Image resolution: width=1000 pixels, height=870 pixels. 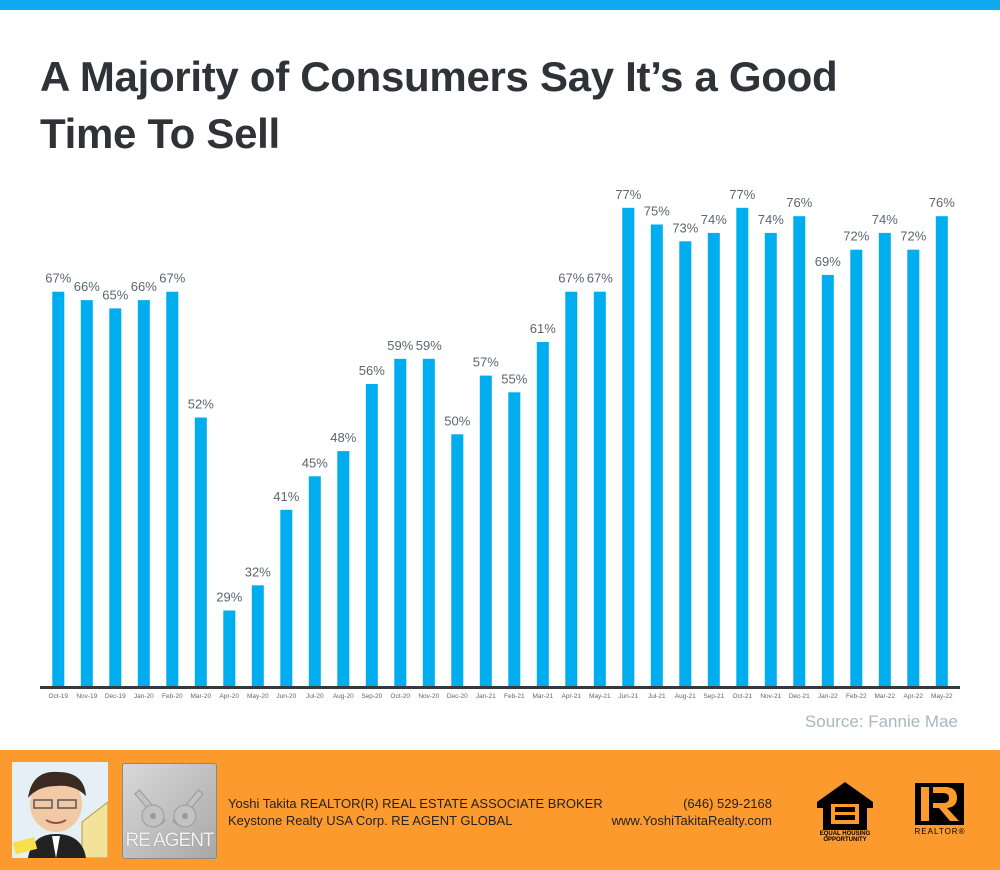 What do you see at coordinates (201, 404) in the screenshot?
I see `data-label: 52%` at bounding box center [201, 404].